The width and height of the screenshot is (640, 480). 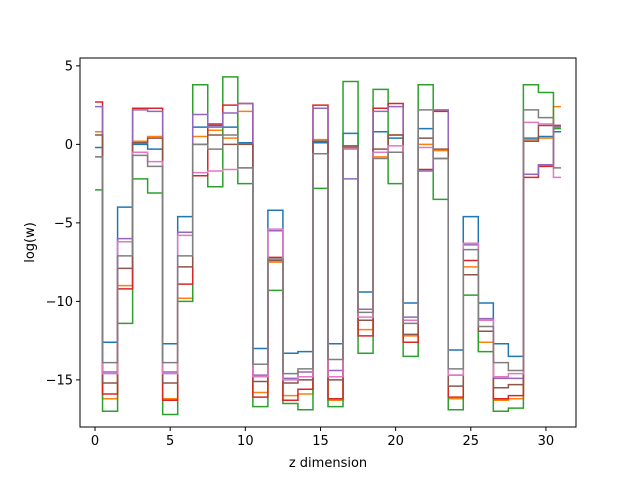 I want to click on x-tick-label: 5, so click(x=170, y=441).